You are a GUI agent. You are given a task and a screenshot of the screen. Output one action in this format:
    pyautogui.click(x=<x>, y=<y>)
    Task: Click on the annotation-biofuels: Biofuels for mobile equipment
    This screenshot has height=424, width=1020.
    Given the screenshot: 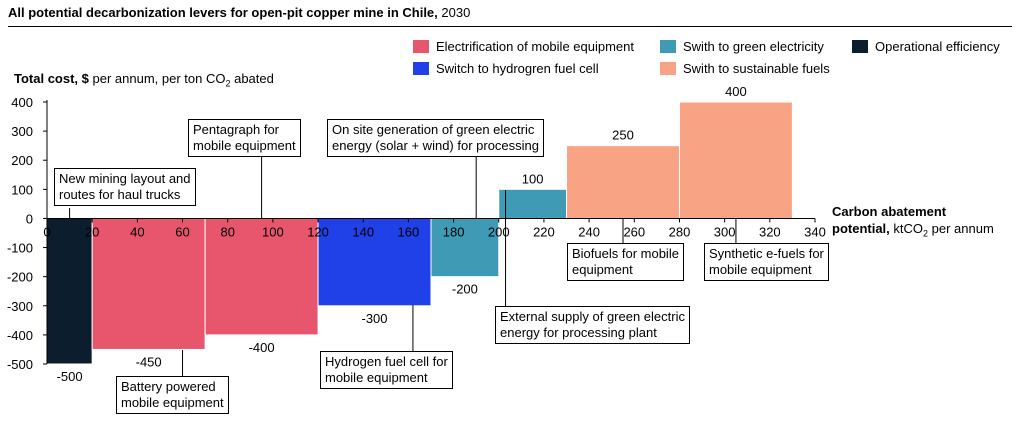 What is the action you would take?
    pyautogui.click(x=625, y=262)
    